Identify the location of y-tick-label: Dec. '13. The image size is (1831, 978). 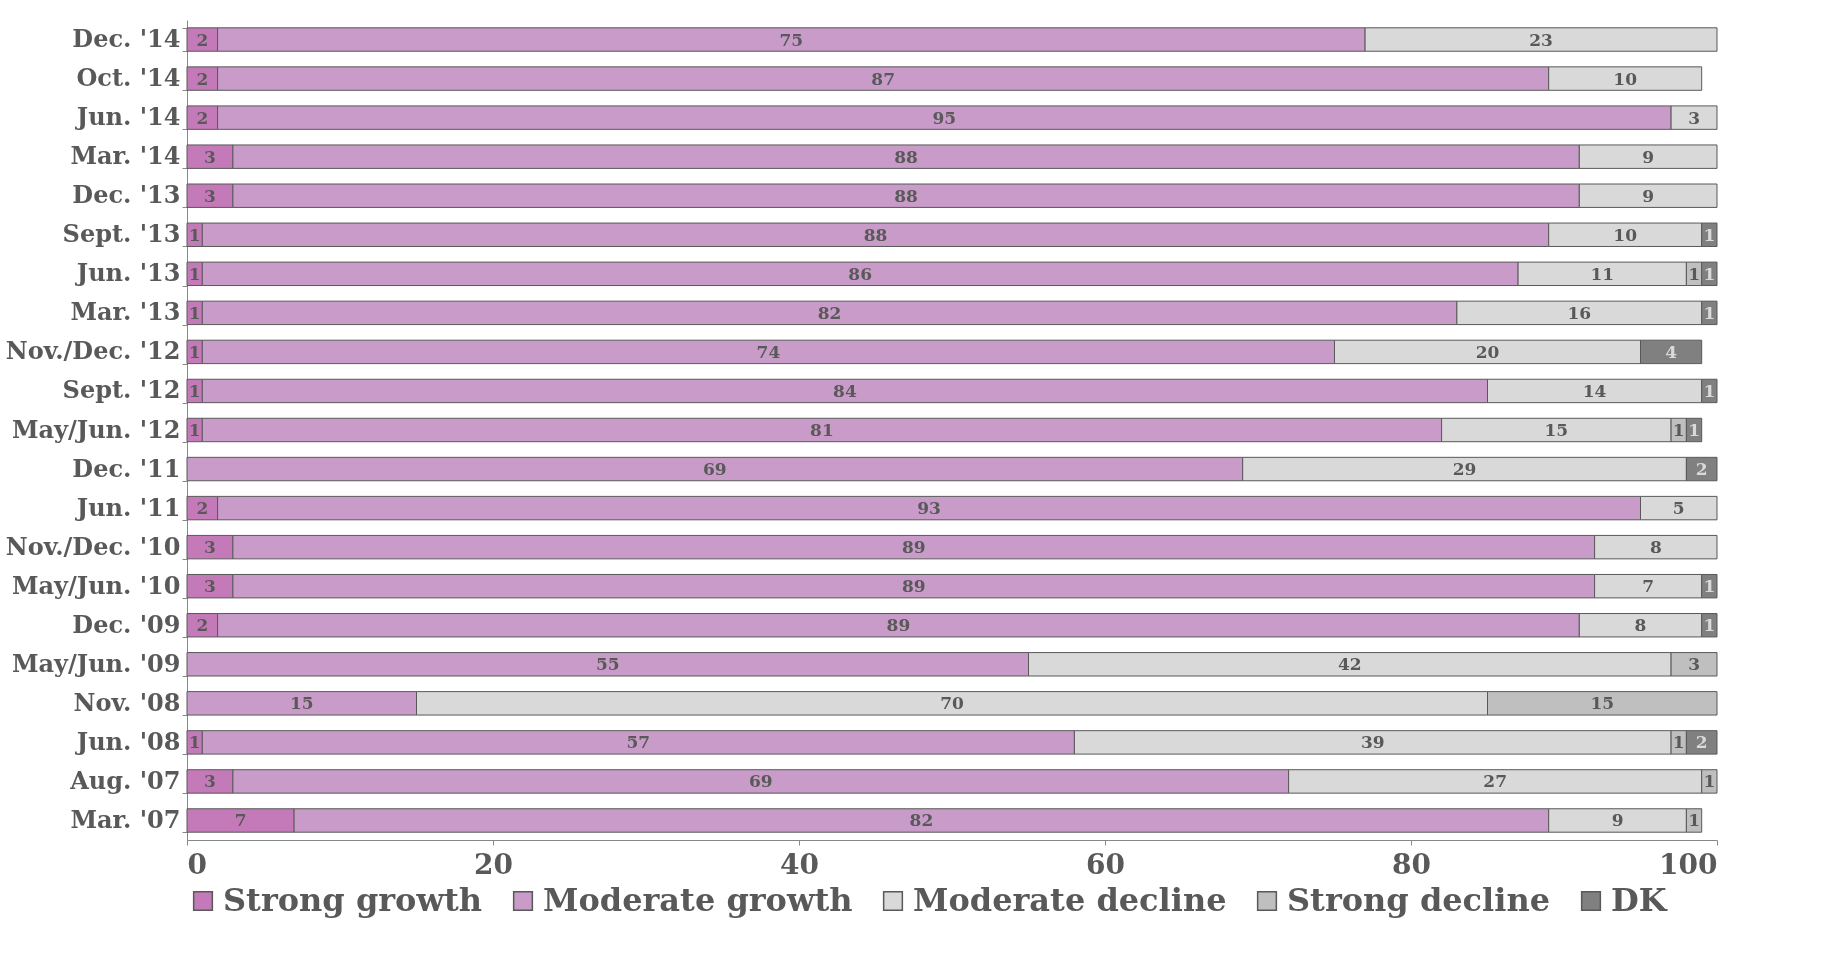
(126, 195).